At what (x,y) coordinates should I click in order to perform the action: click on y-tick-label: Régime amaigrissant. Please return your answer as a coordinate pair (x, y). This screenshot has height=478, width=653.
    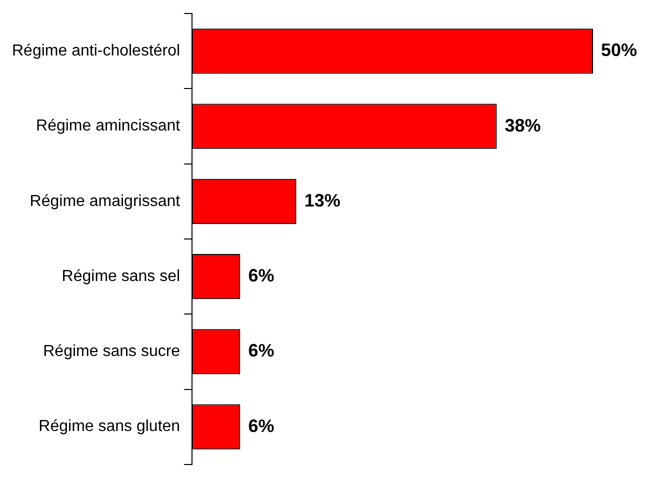
    Looking at the image, I should click on (105, 201).